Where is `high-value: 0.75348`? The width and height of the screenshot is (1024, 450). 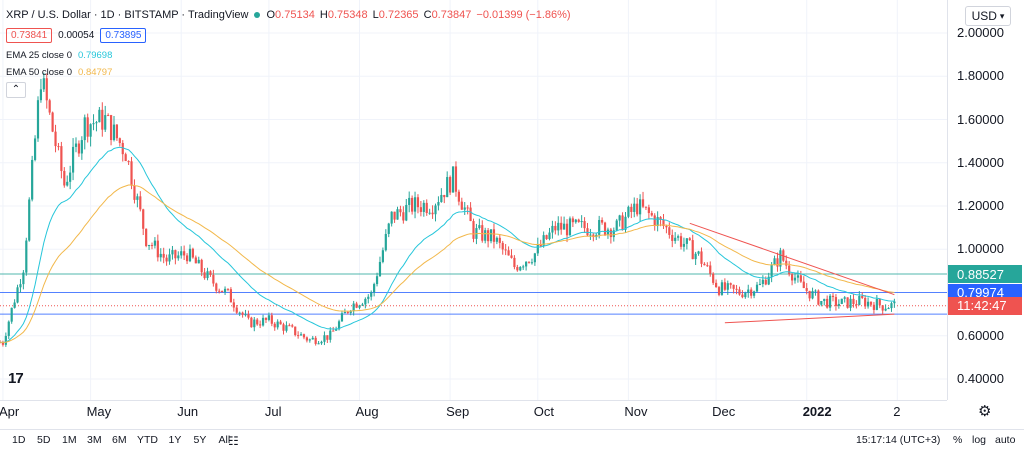
high-value: 0.75348 is located at coordinates (347, 14).